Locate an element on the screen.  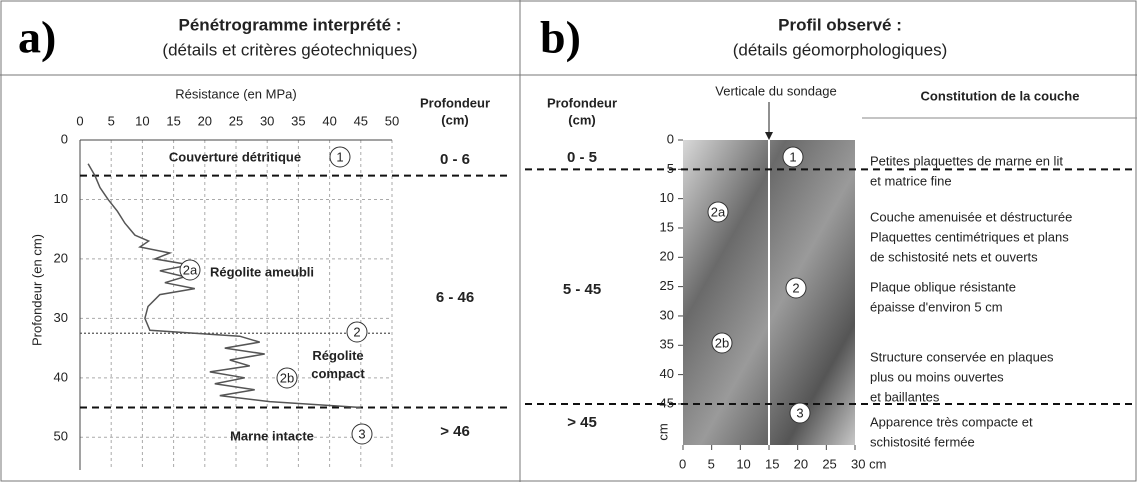
penetrogram-line is located at coordinates (224, 286).